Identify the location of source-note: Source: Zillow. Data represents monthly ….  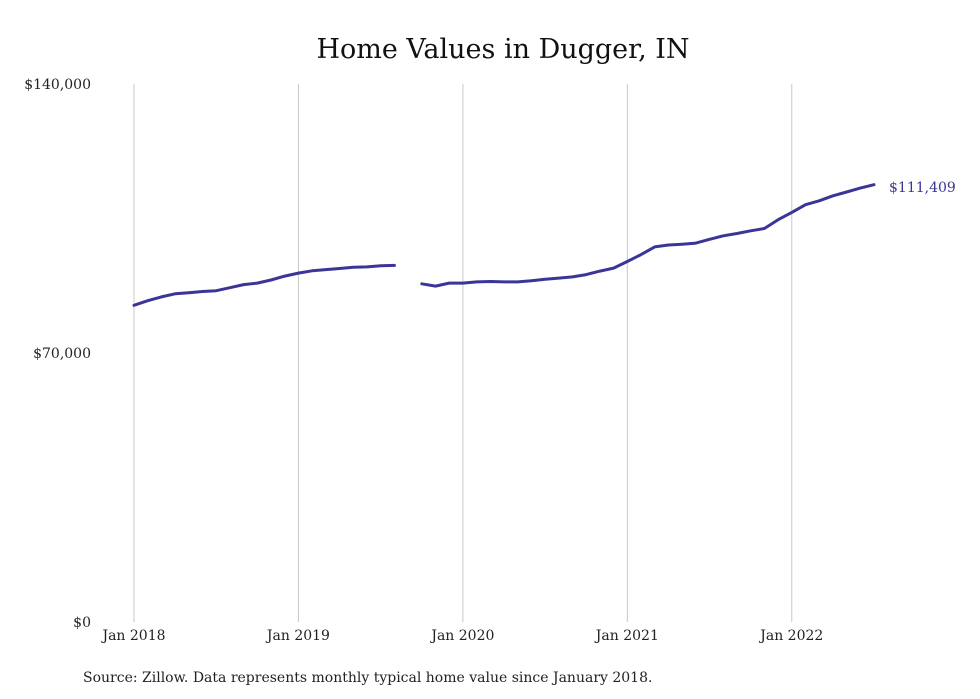
(367, 678).